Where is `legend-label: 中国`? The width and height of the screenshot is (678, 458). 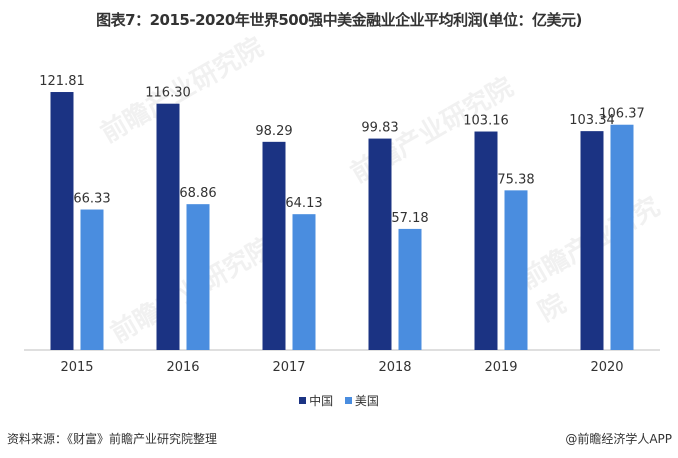
legend-label: 中国 is located at coordinates (321, 401).